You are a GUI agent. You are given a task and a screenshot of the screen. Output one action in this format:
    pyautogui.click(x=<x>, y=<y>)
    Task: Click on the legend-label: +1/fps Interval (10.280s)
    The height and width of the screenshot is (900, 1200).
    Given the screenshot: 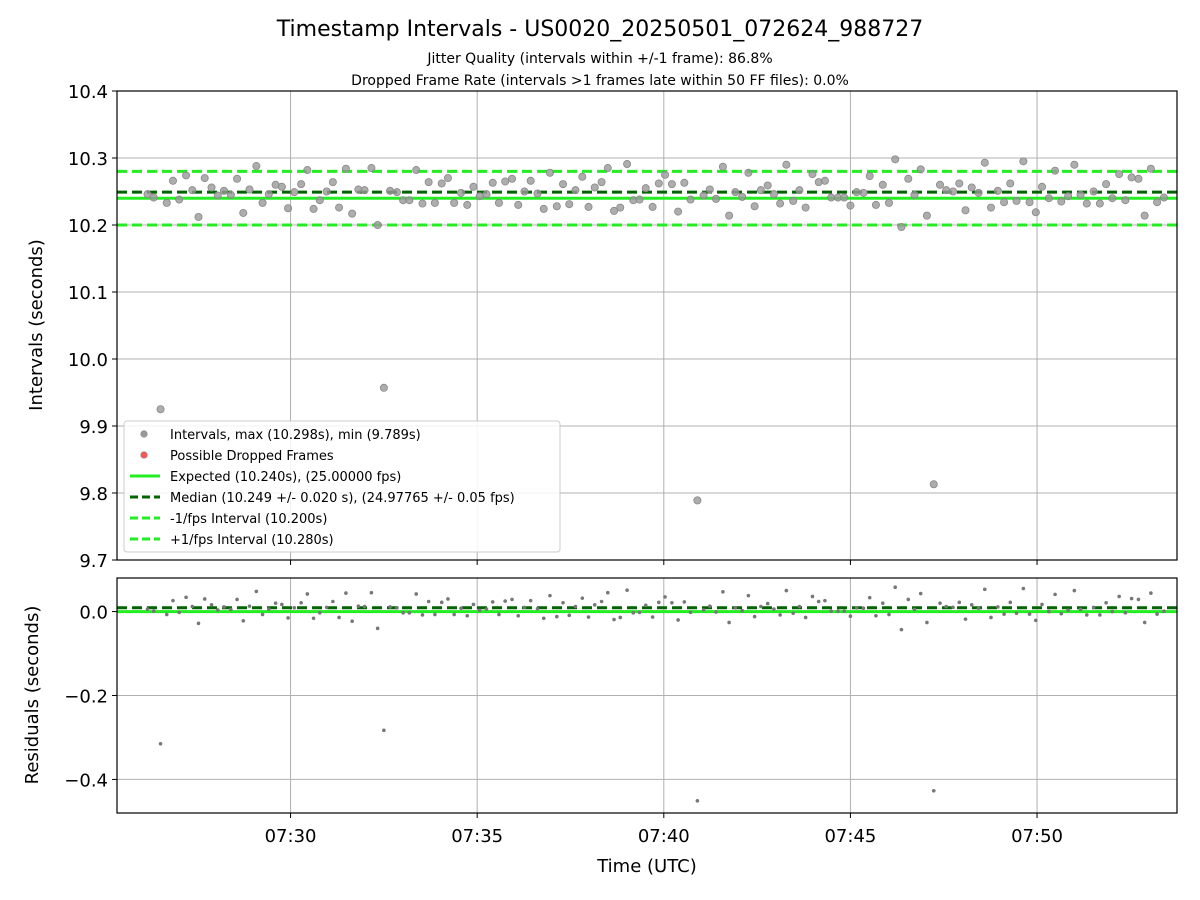 What is the action you would take?
    pyautogui.click(x=252, y=540)
    